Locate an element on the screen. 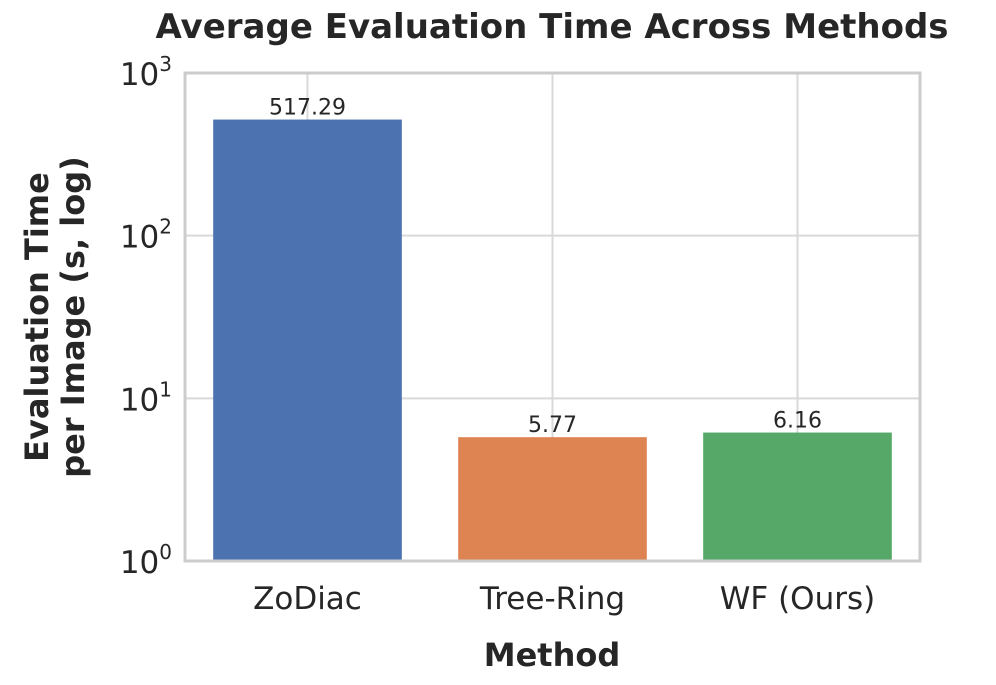 The height and width of the screenshot is (685, 996). y-tick-exponent: 0 is located at coordinates (165, 552).